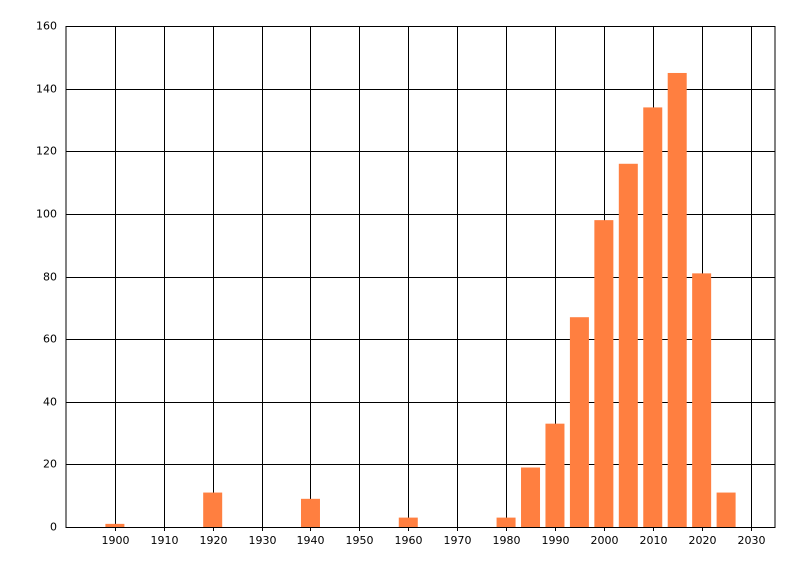  I want to click on x-tick-label: 1950, so click(360, 540).